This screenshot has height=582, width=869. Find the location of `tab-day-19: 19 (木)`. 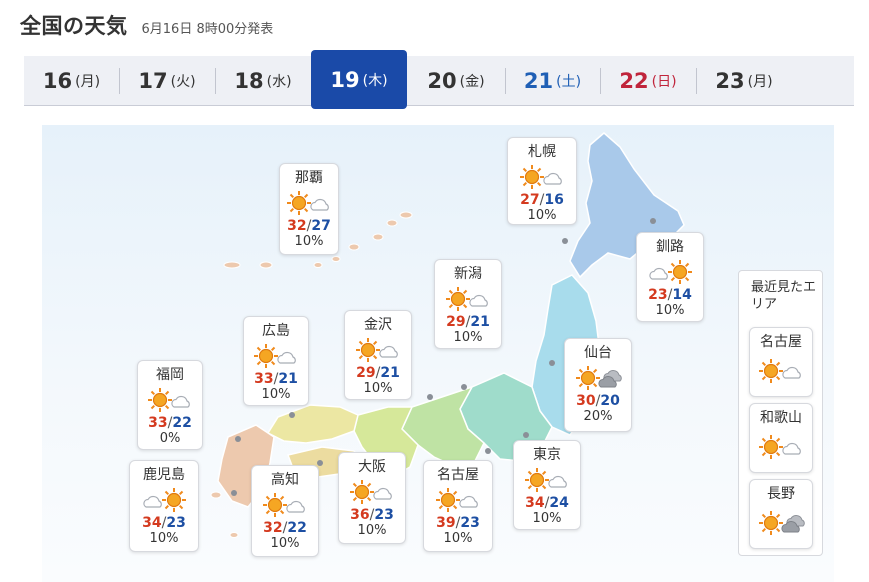

tab-day-19: 19 (木) is located at coordinates (359, 79).